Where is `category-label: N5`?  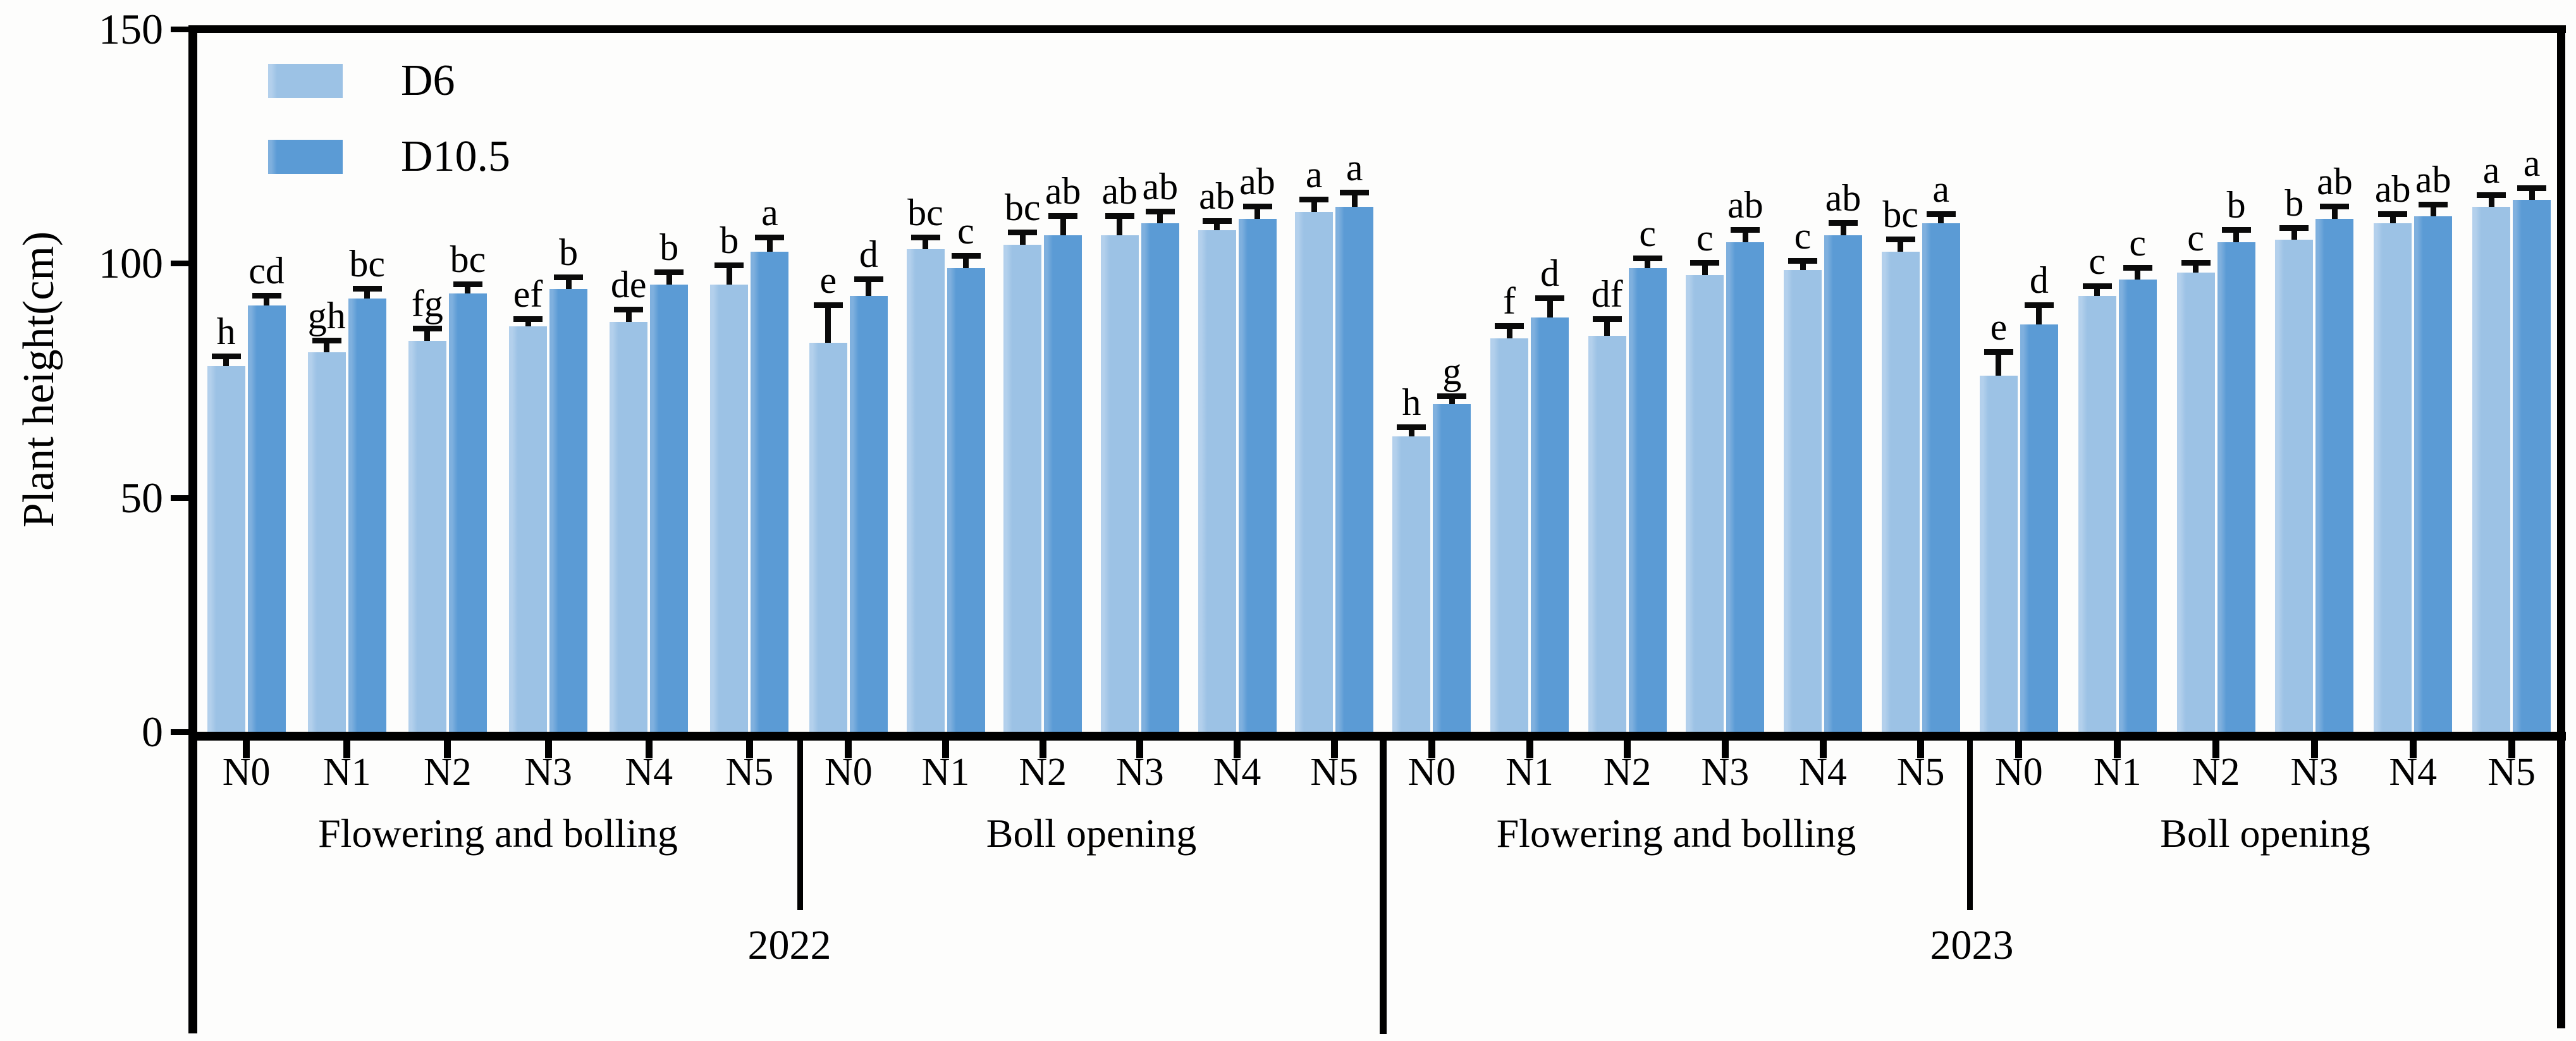 category-label: N5 is located at coordinates (1334, 772).